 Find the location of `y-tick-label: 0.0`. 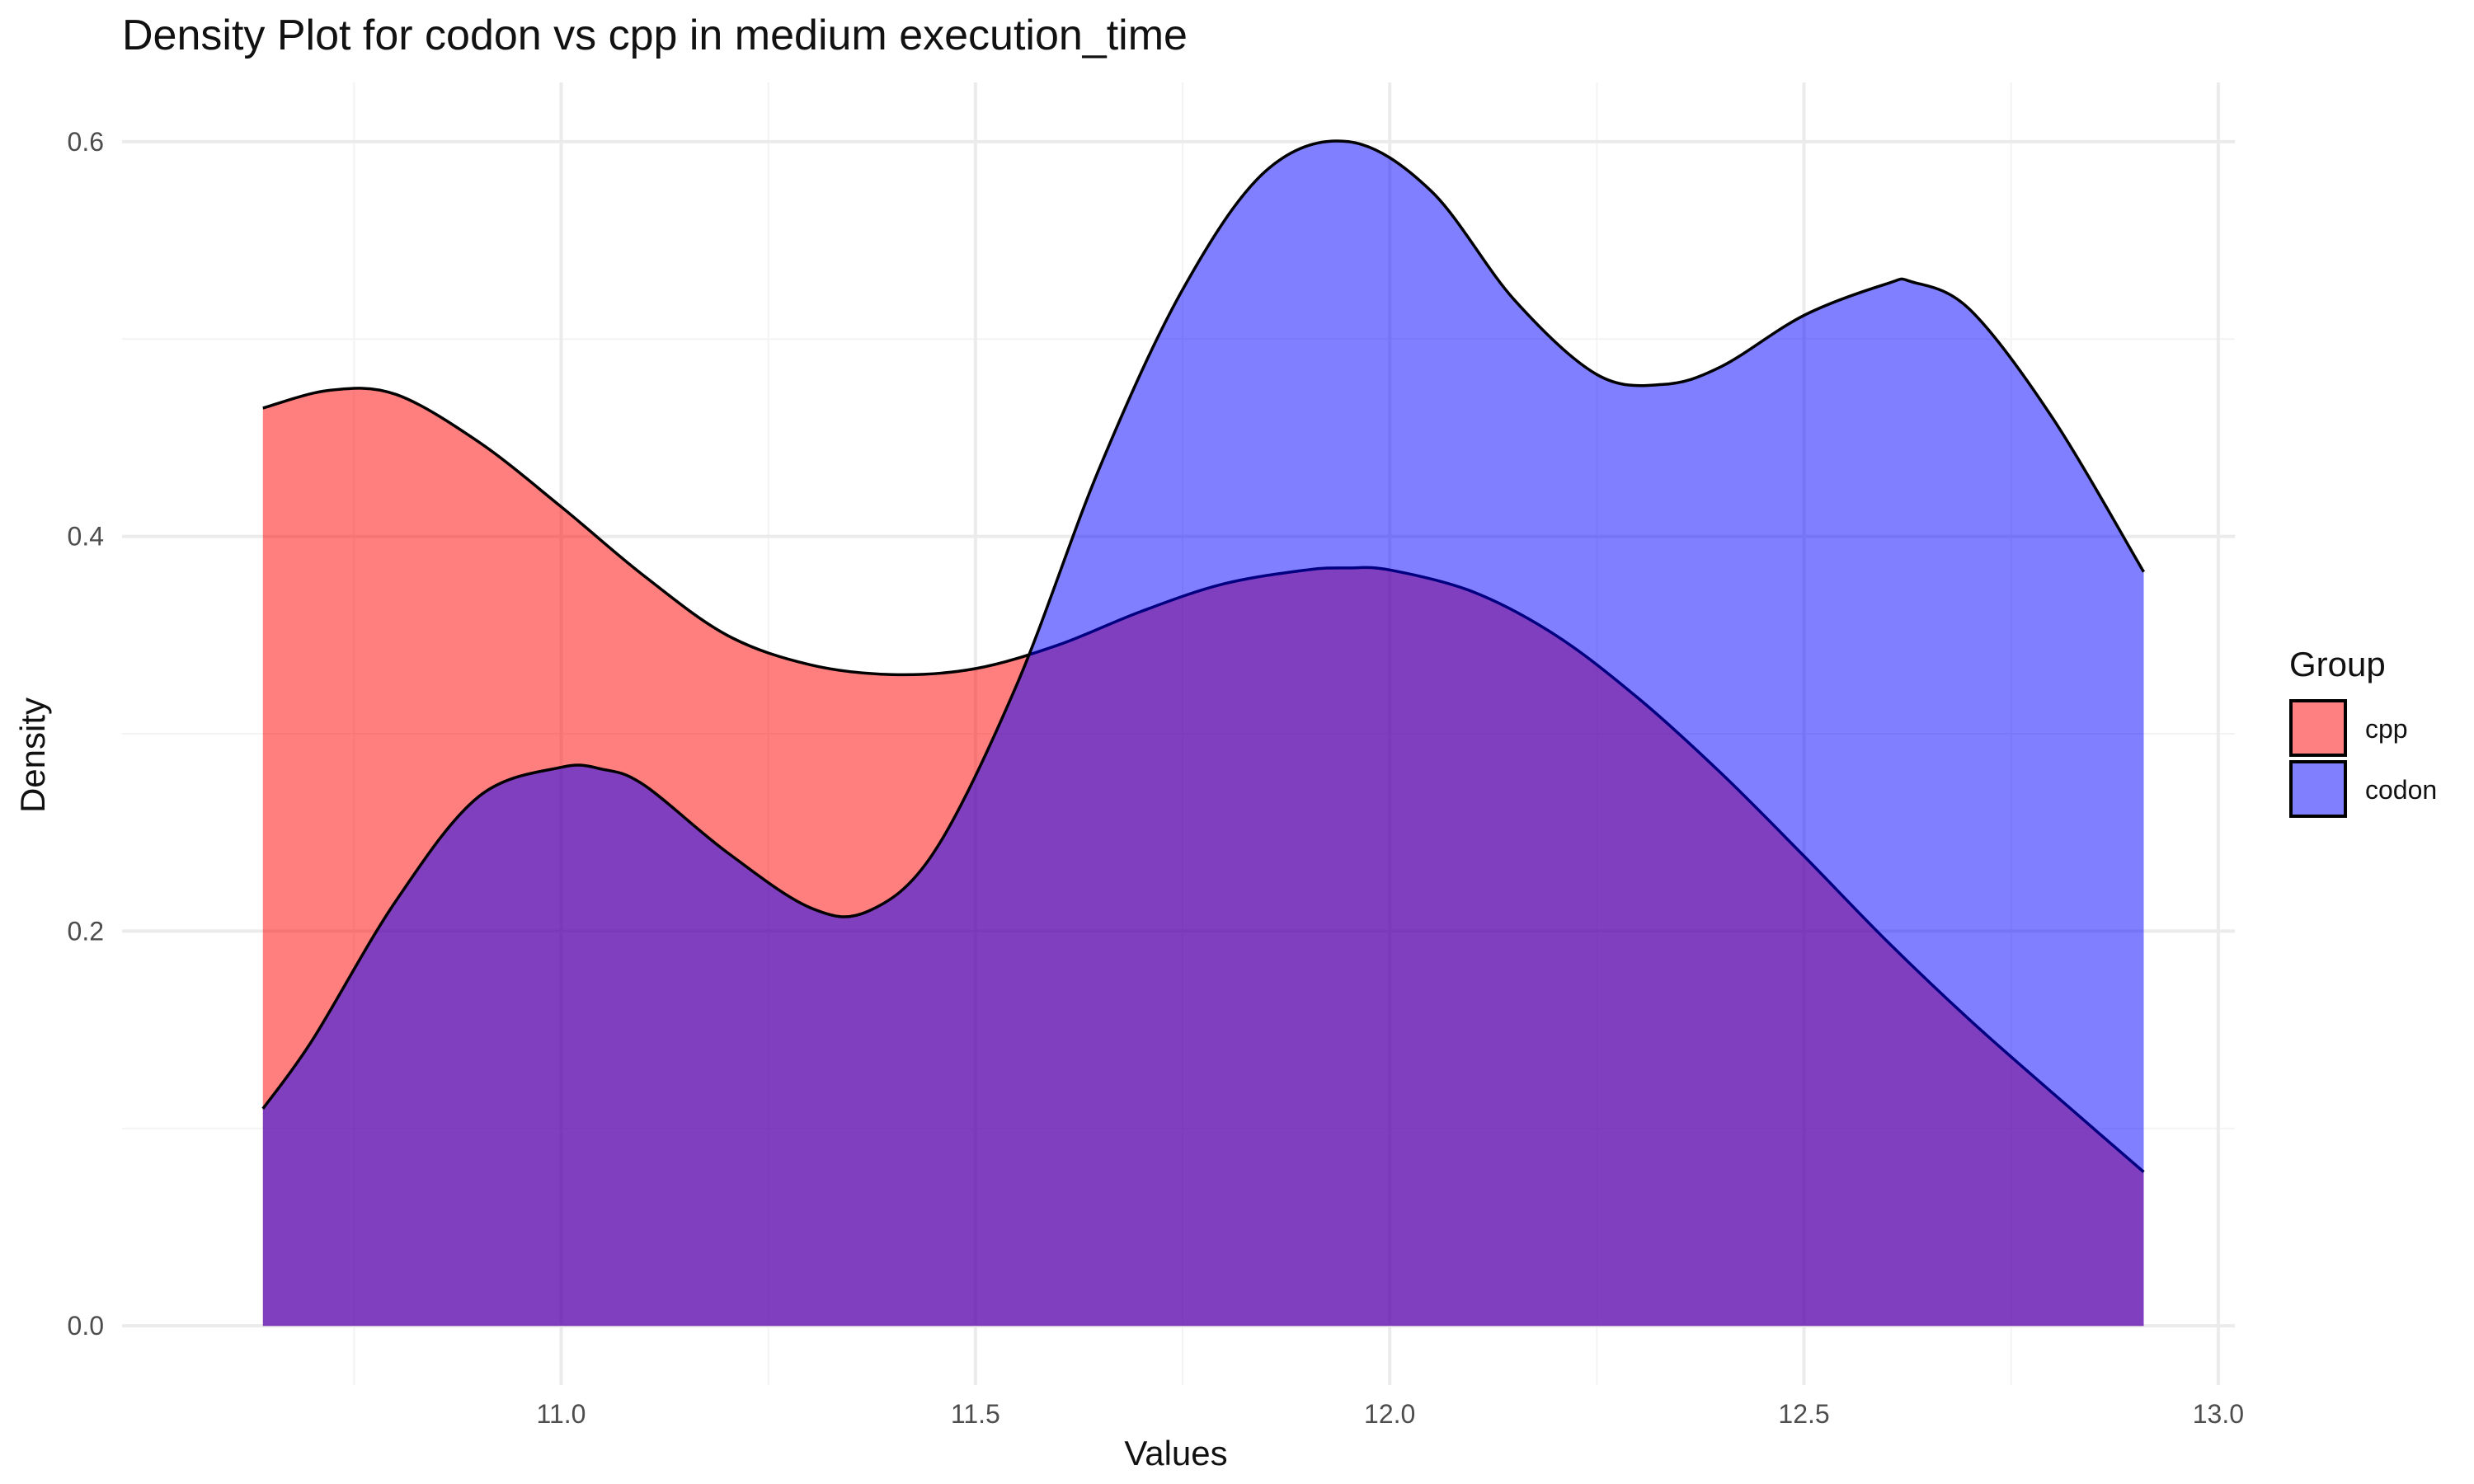

y-tick-label: 0.0 is located at coordinates (86, 1326).